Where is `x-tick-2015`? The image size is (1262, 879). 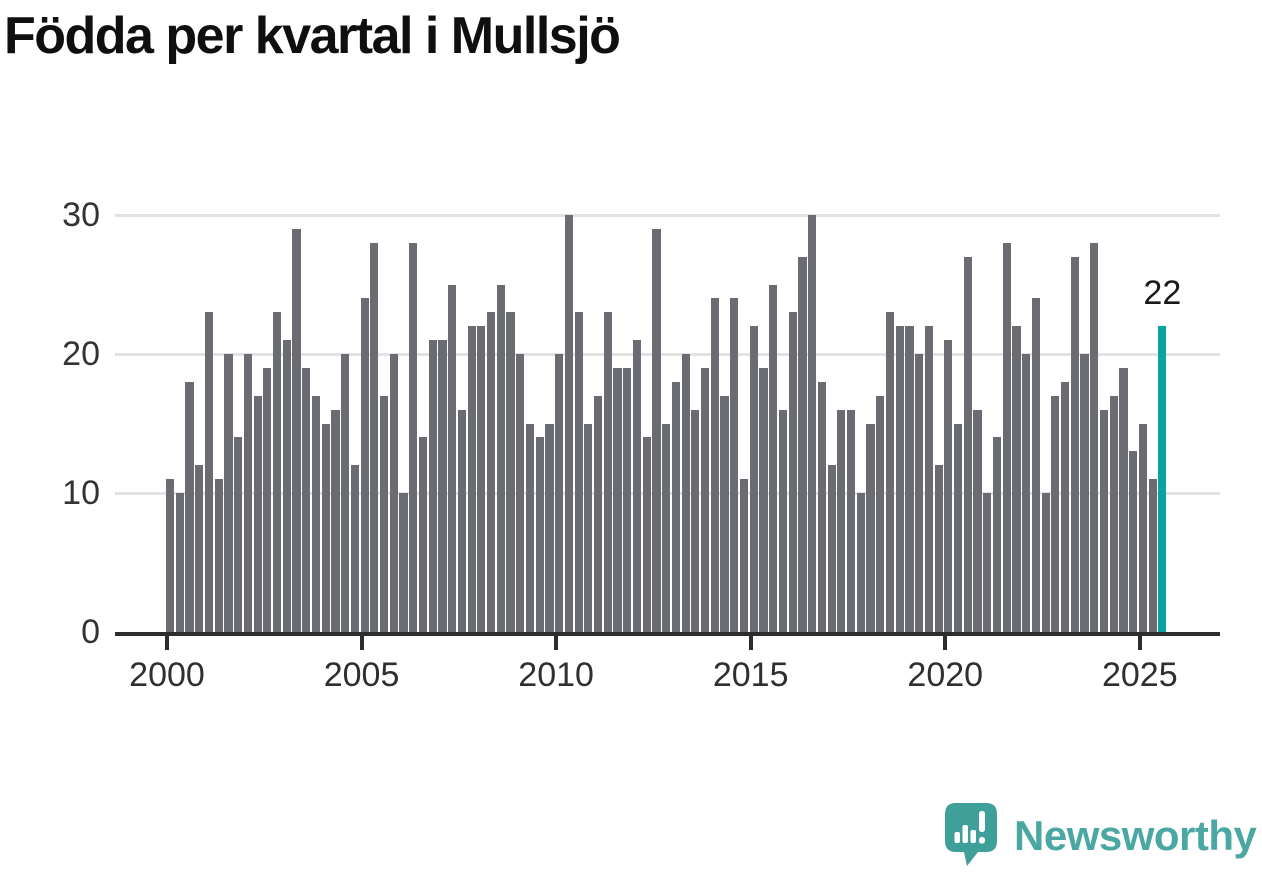 x-tick-2015 is located at coordinates (750, 641).